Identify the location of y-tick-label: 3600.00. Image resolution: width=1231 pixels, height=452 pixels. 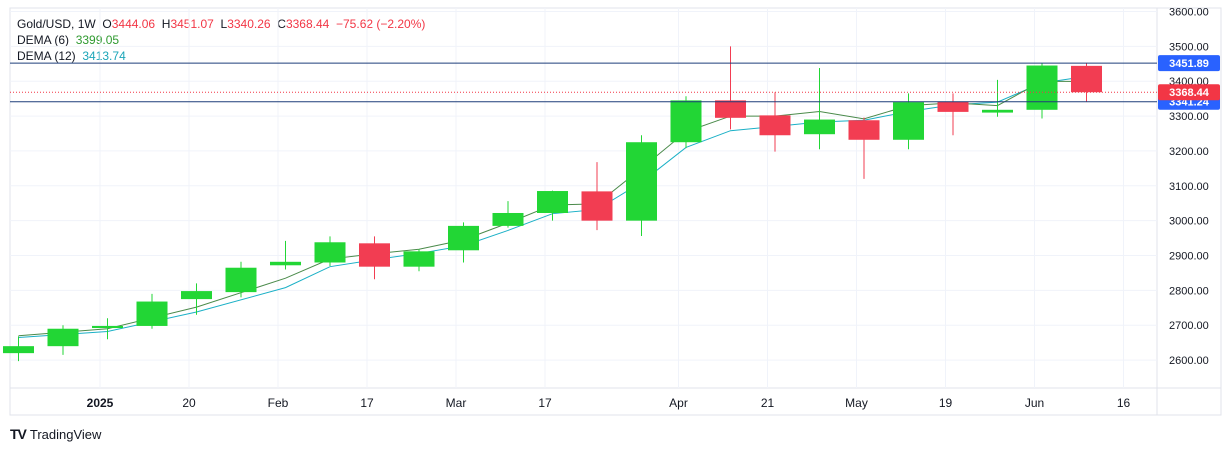
(1189, 12).